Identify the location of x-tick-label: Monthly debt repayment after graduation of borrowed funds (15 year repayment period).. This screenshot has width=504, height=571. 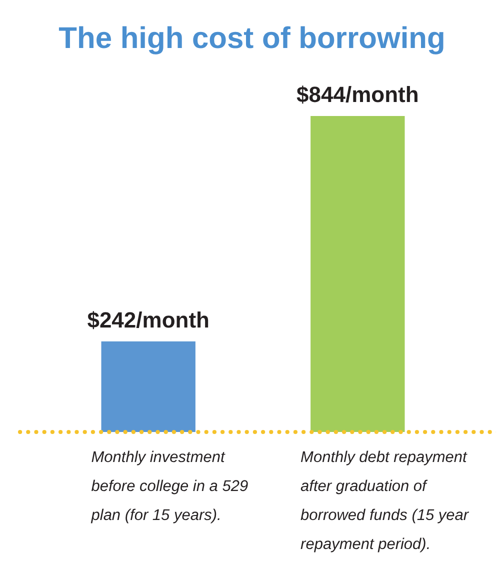
(385, 501).